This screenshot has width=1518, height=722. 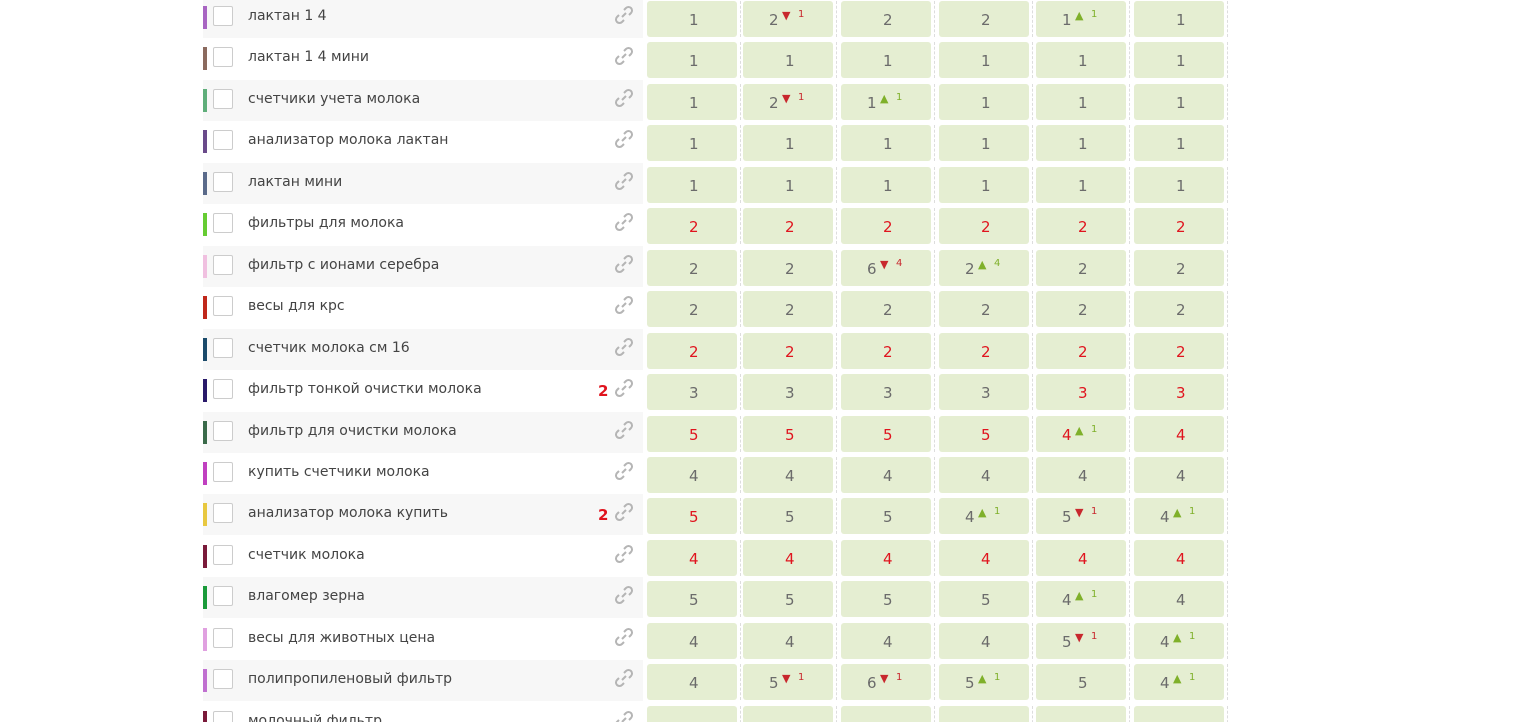 What do you see at coordinates (884, 98) in the screenshot?
I see `trend-arrow: ▲` at bounding box center [884, 98].